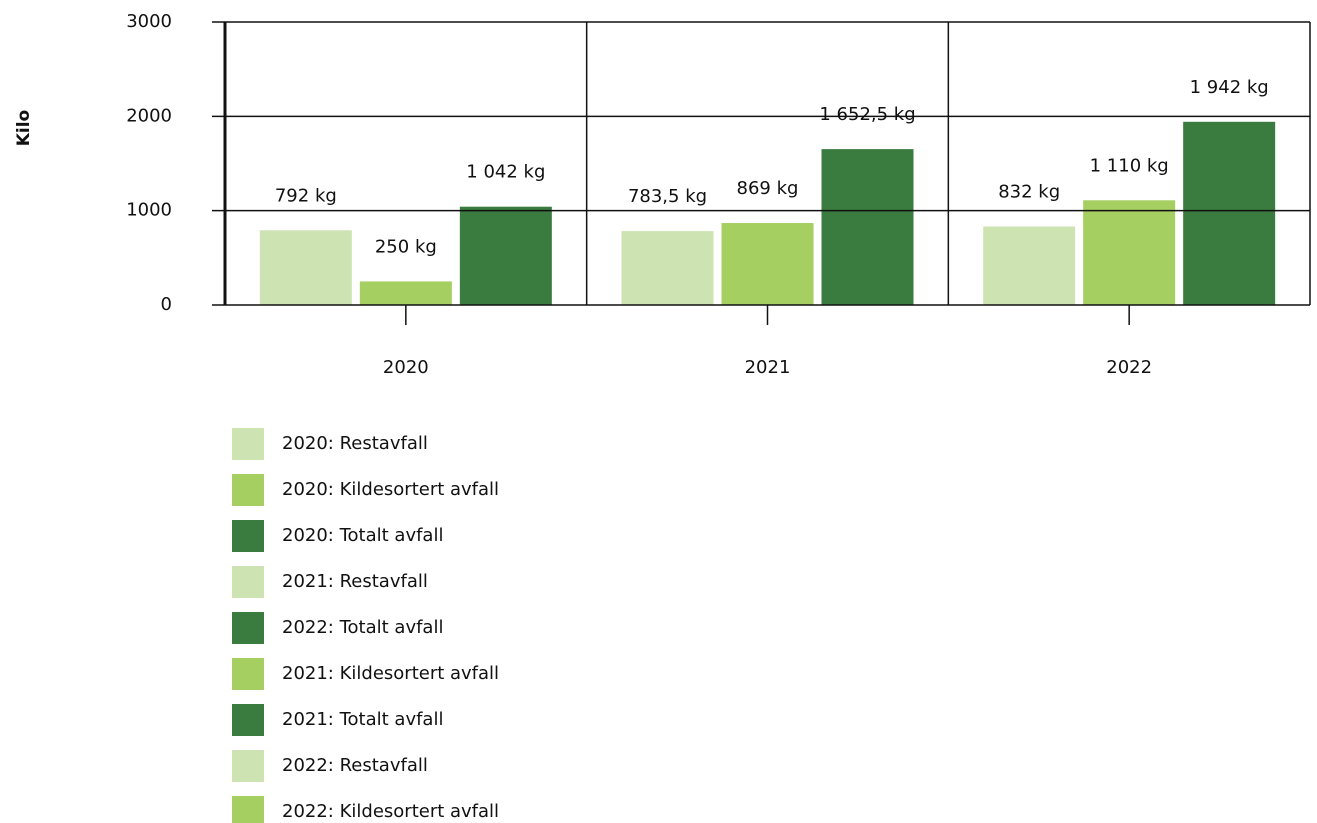 The height and width of the screenshot is (823, 1317). I want to click on x-tick-label: 2022, so click(1129, 367).